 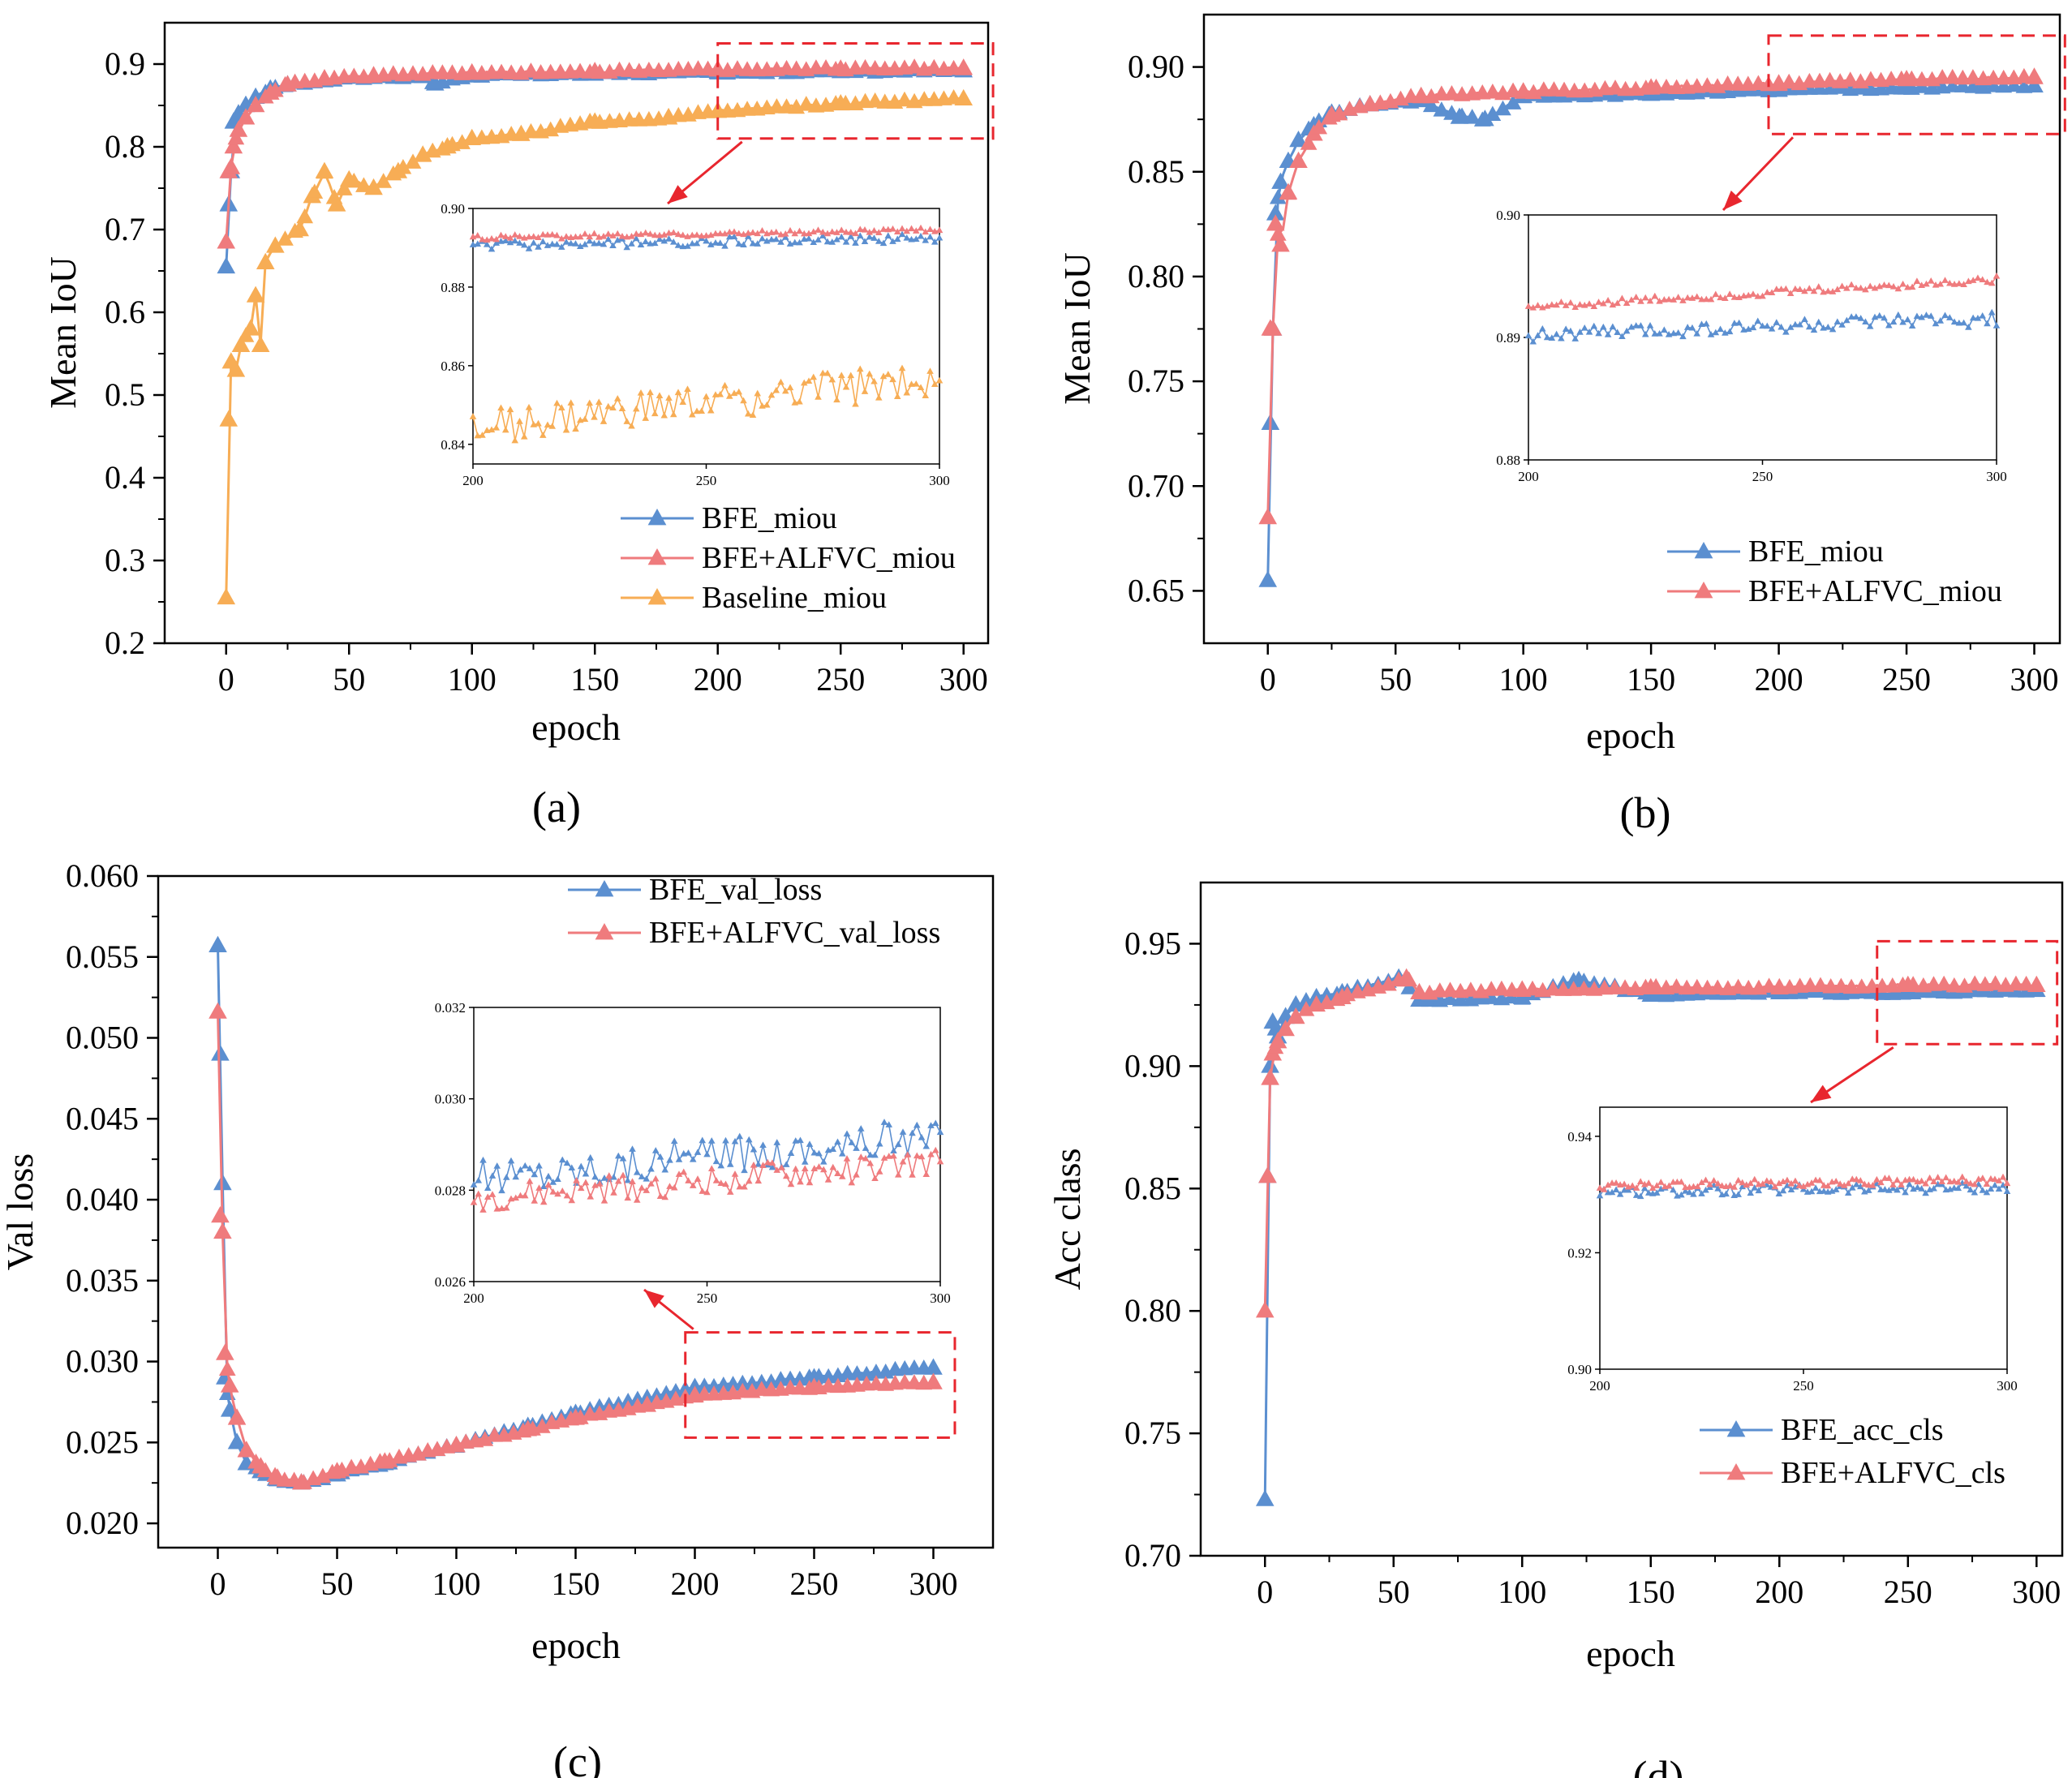 I want to click on zoom-arrow-head, so click(x=1733, y=200).